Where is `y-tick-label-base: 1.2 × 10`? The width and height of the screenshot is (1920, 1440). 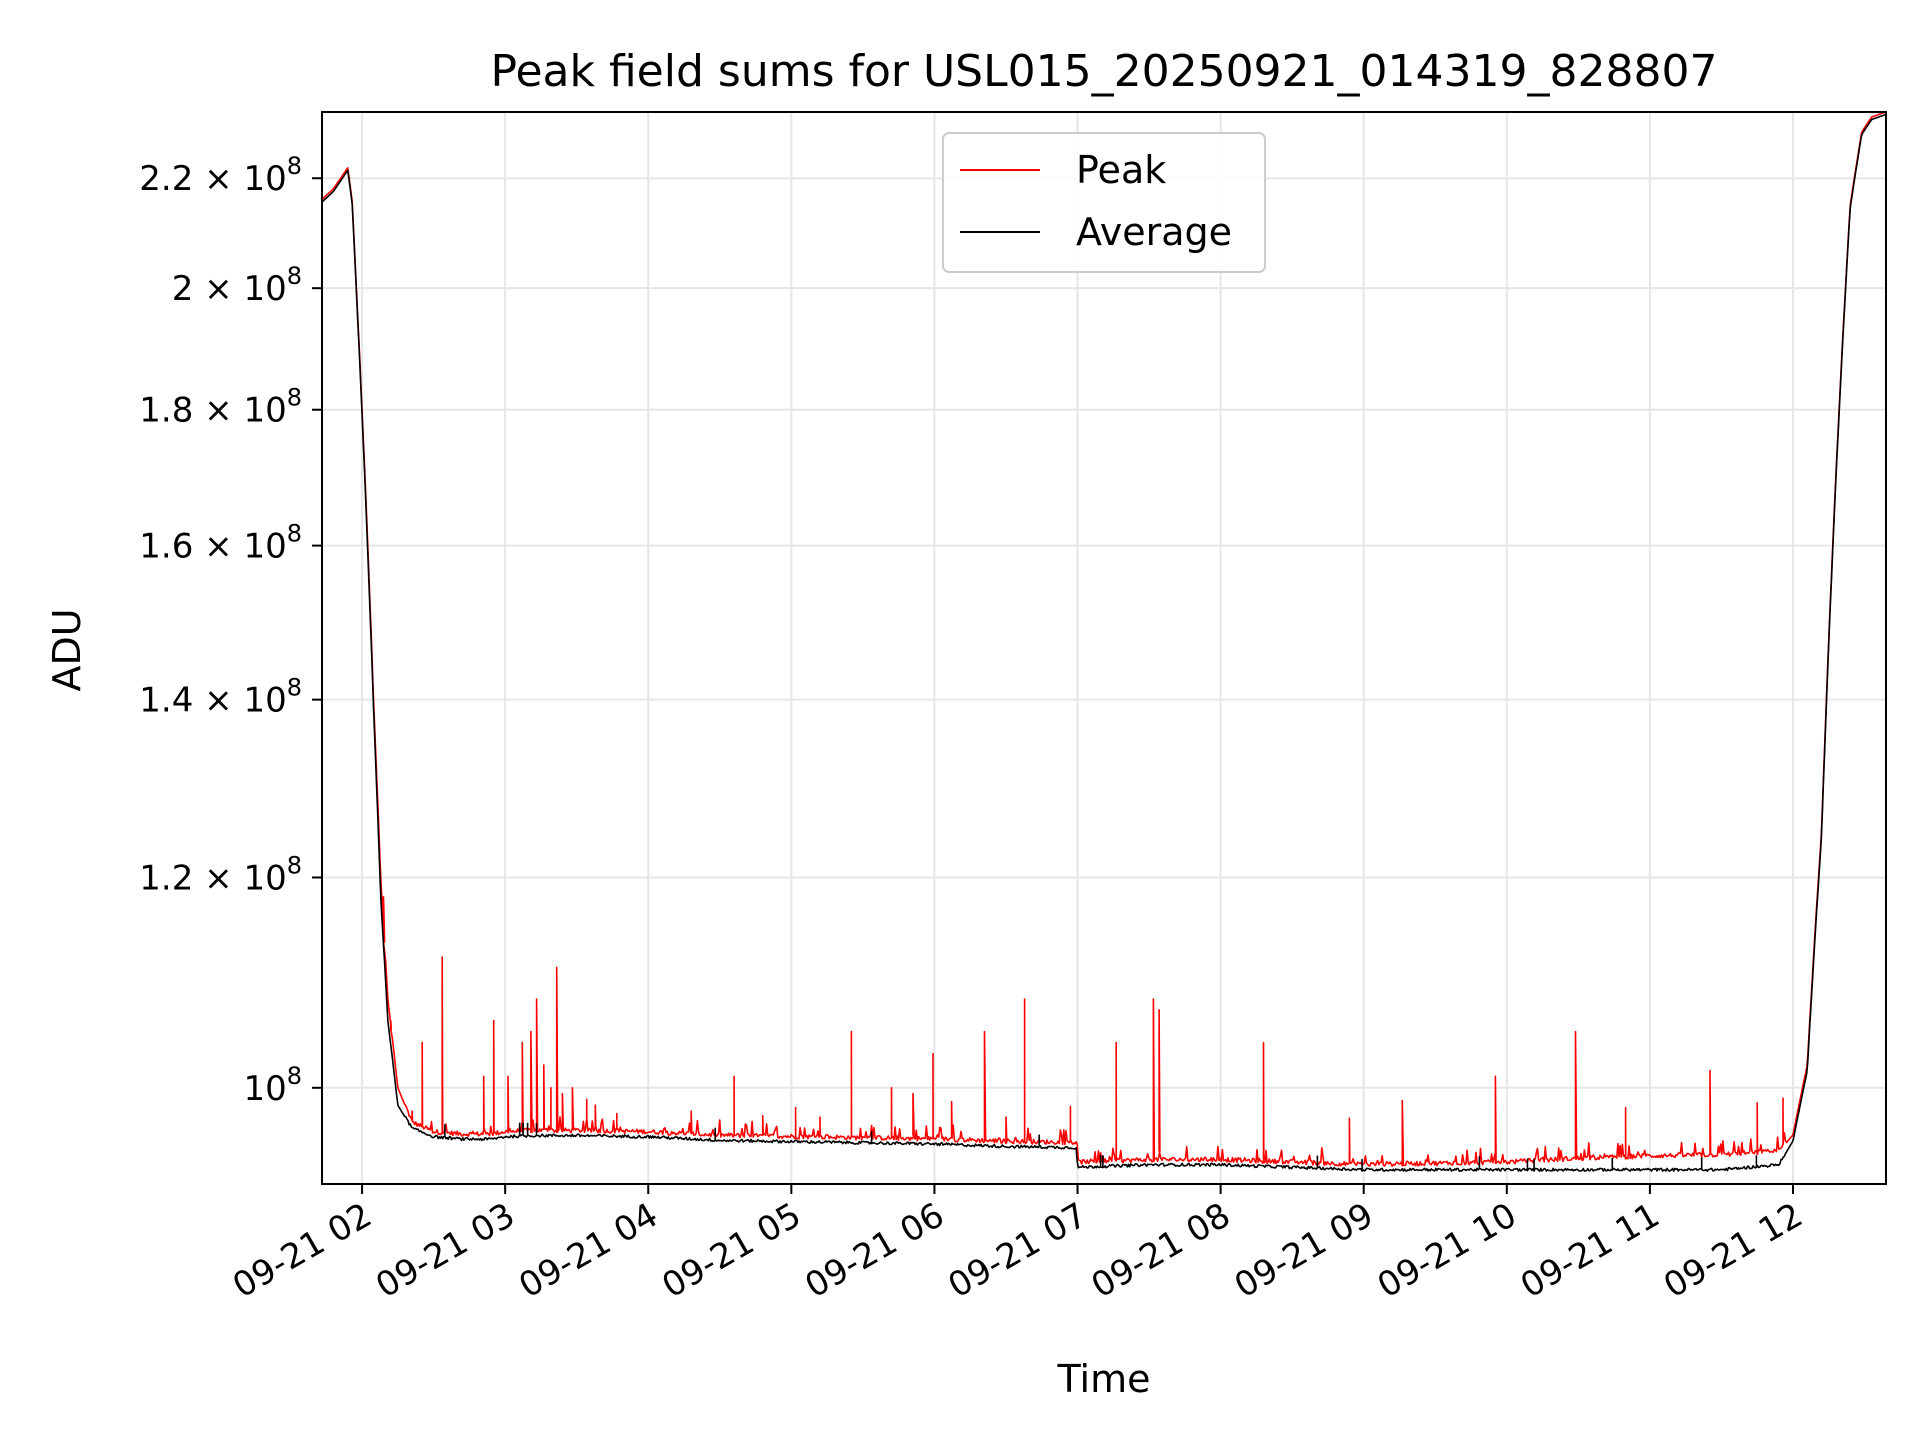
y-tick-label-base: 1.2 × 10 is located at coordinates (212, 878).